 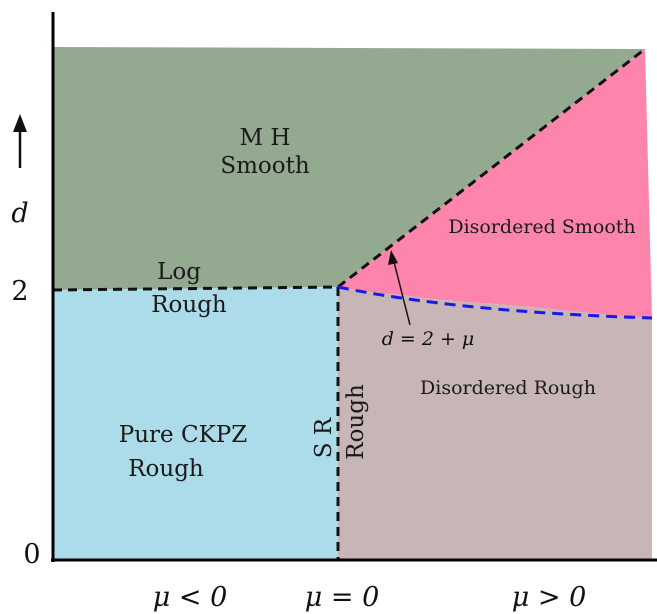 What do you see at coordinates (195, 288) in the screenshot?
I see `boundary-log-rough` at bounding box center [195, 288].